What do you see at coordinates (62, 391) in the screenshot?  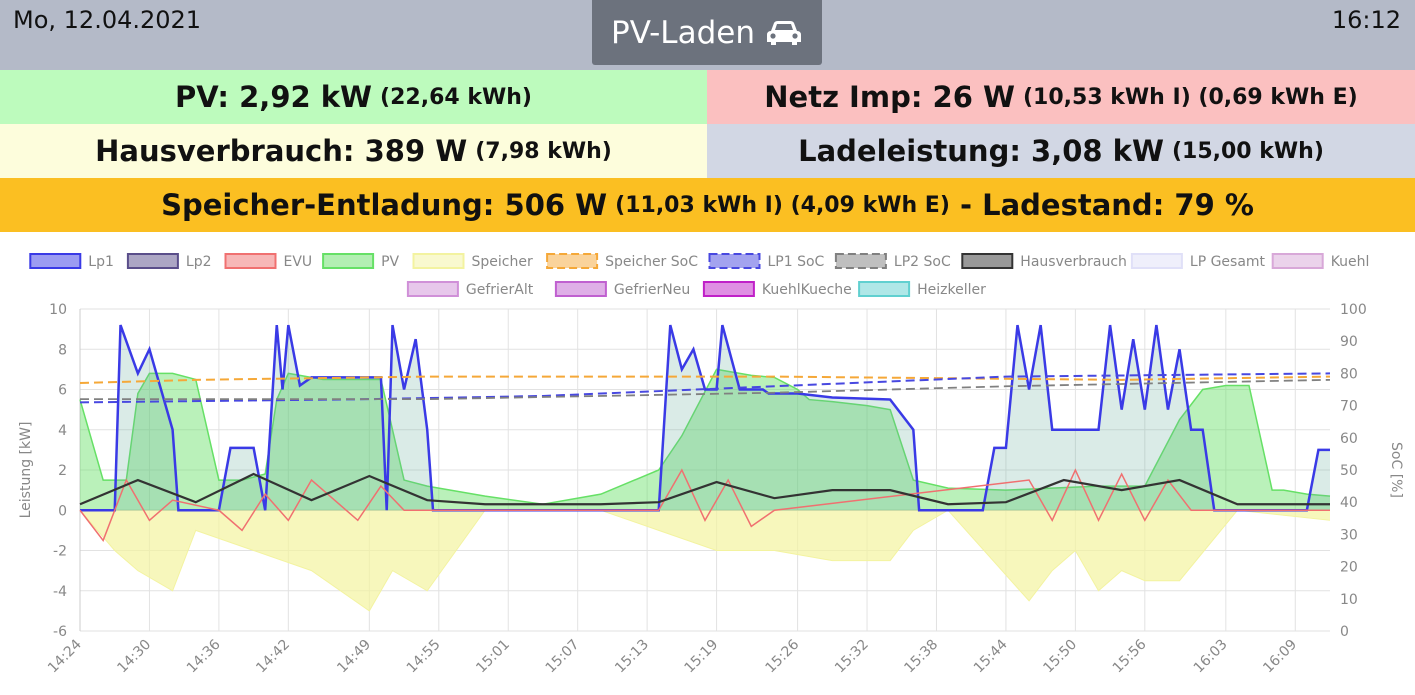 I see `y-left-tick: 6` at bounding box center [62, 391].